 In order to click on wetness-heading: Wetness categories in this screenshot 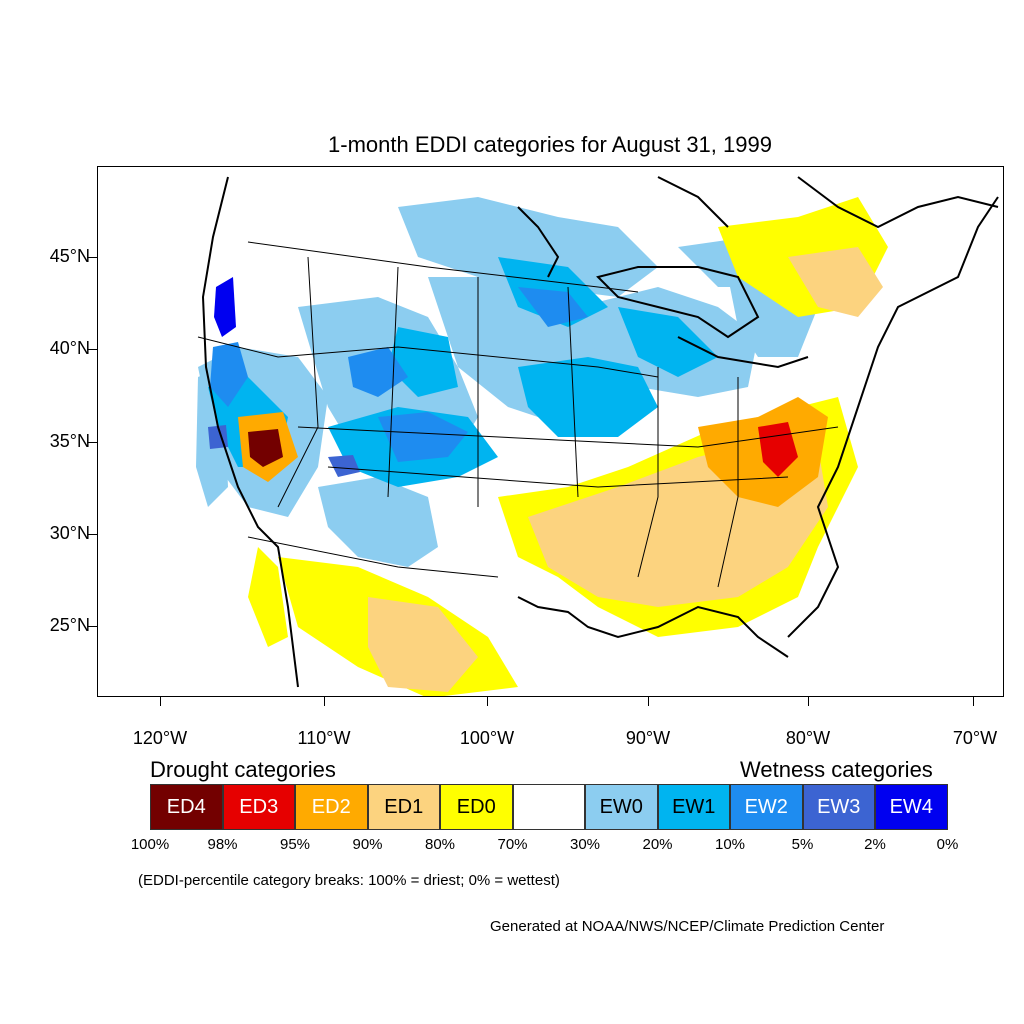, I will do `click(836, 769)`.